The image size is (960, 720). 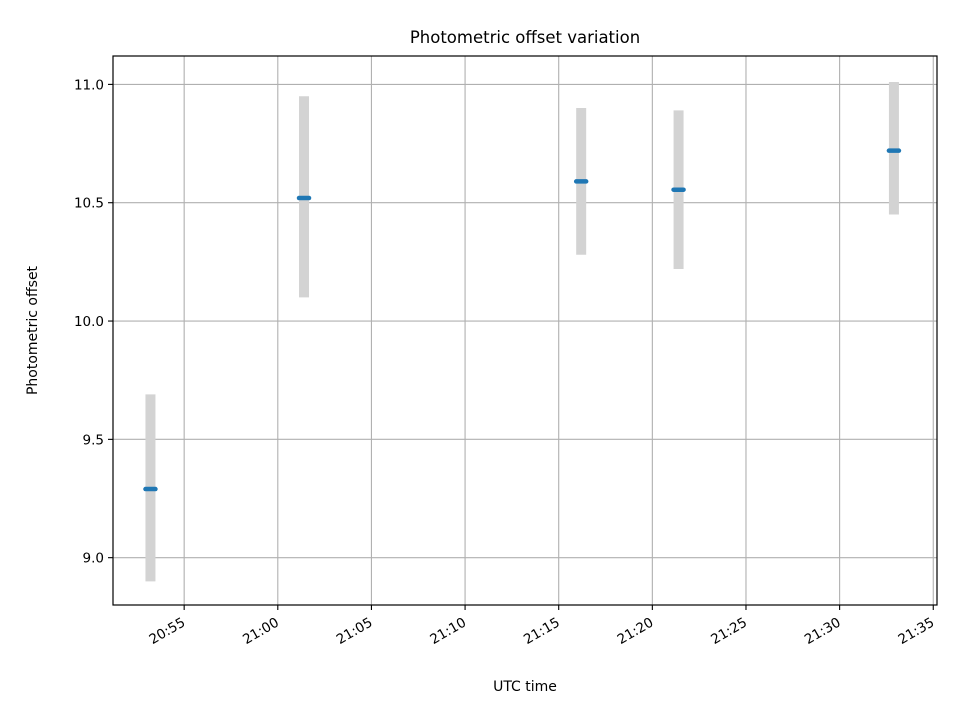 What do you see at coordinates (167, 631) in the screenshot?
I see `x-tick-label: 20:55` at bounding box center [167, 631].